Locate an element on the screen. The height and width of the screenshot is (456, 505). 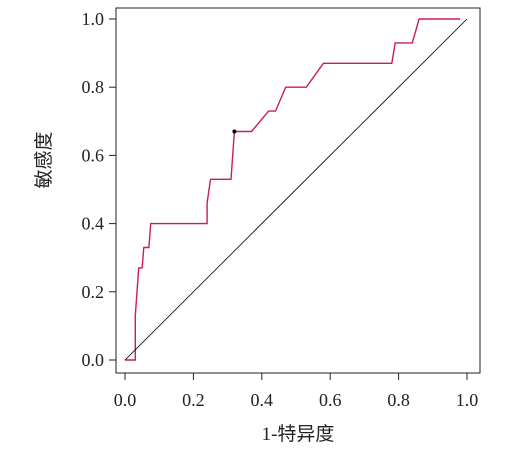
y-tick-label-2: 0.4 is located at coordinates (93, 224).